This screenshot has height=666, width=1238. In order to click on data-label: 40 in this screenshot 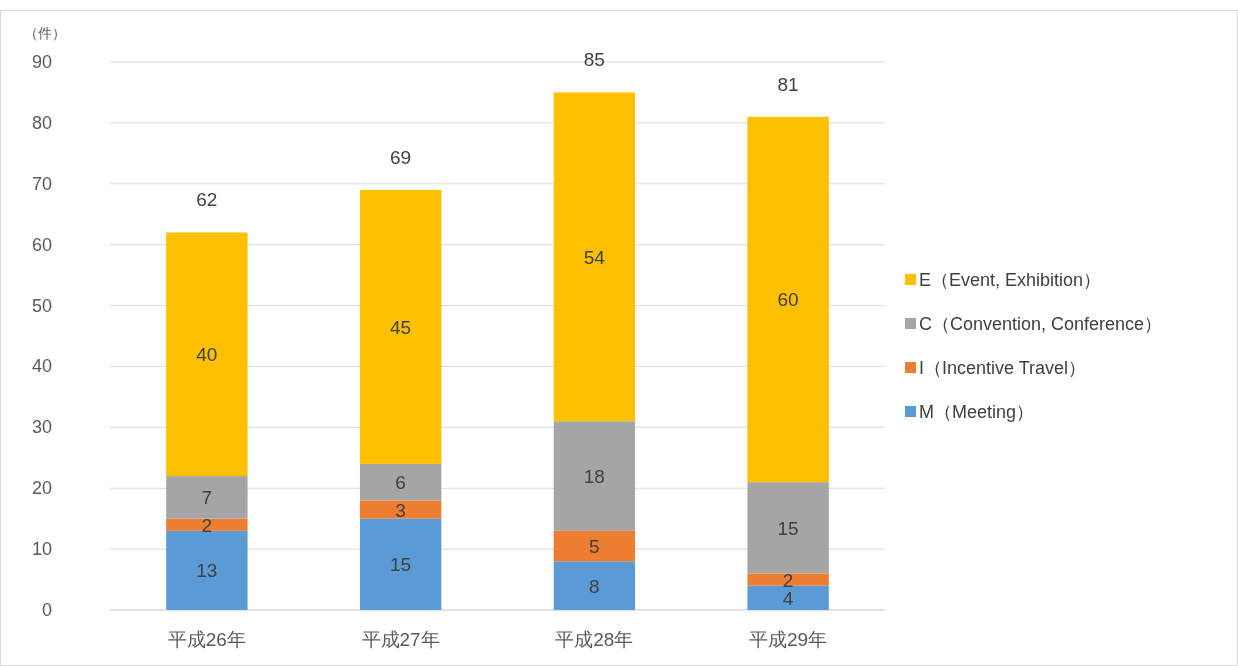, I will do `click(207, 355)`.